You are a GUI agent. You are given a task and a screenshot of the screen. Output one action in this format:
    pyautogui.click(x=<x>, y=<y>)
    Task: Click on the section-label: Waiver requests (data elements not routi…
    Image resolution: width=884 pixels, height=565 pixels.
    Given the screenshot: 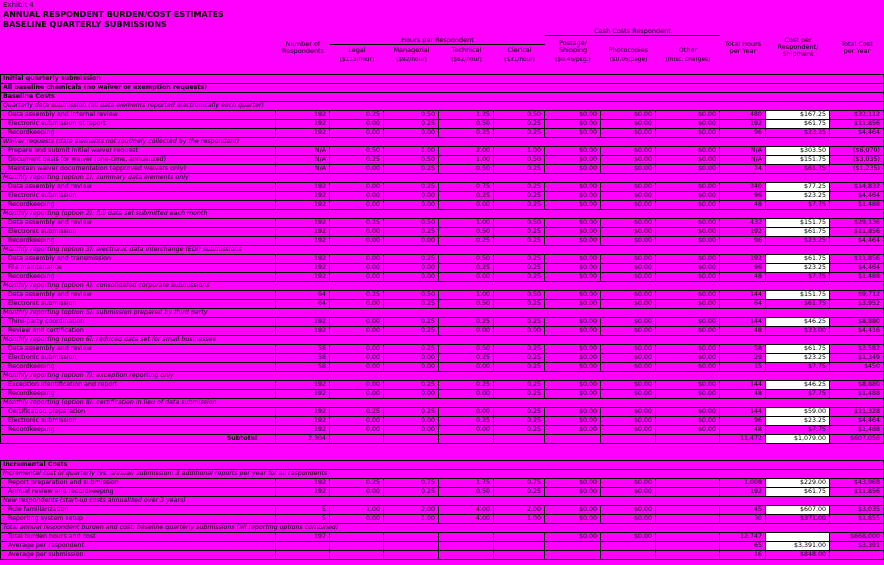 What is the action you would take?
    pyautogui.click(x=442, y=142)
    